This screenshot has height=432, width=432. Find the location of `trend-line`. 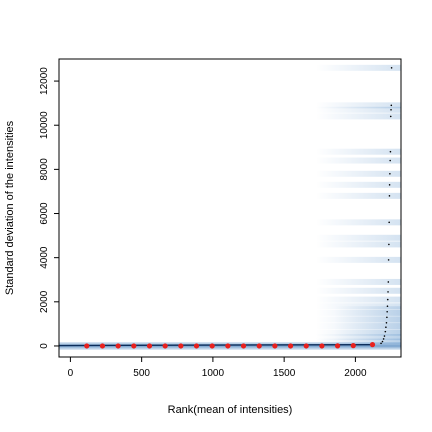

trend-line is located at coordinates (216, 345).